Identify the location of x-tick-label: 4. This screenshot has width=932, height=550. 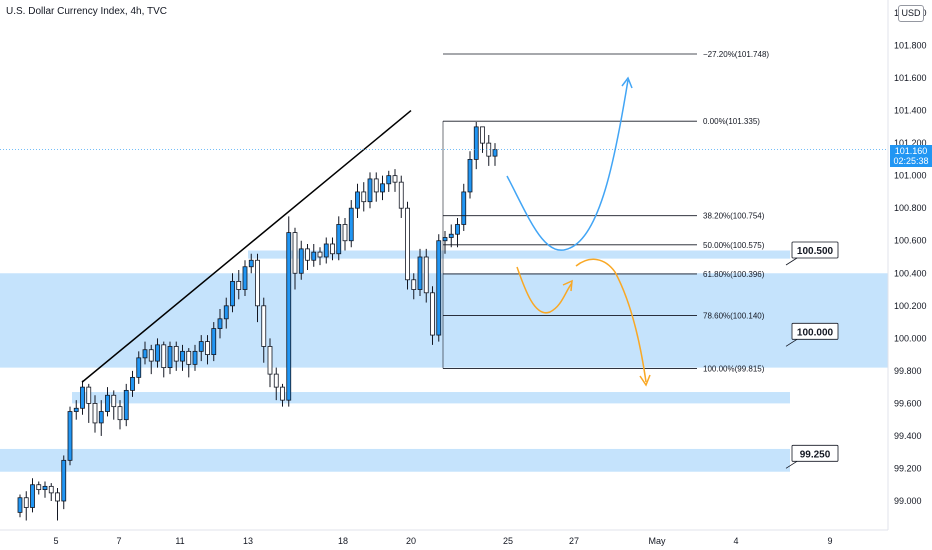
(735, 541).